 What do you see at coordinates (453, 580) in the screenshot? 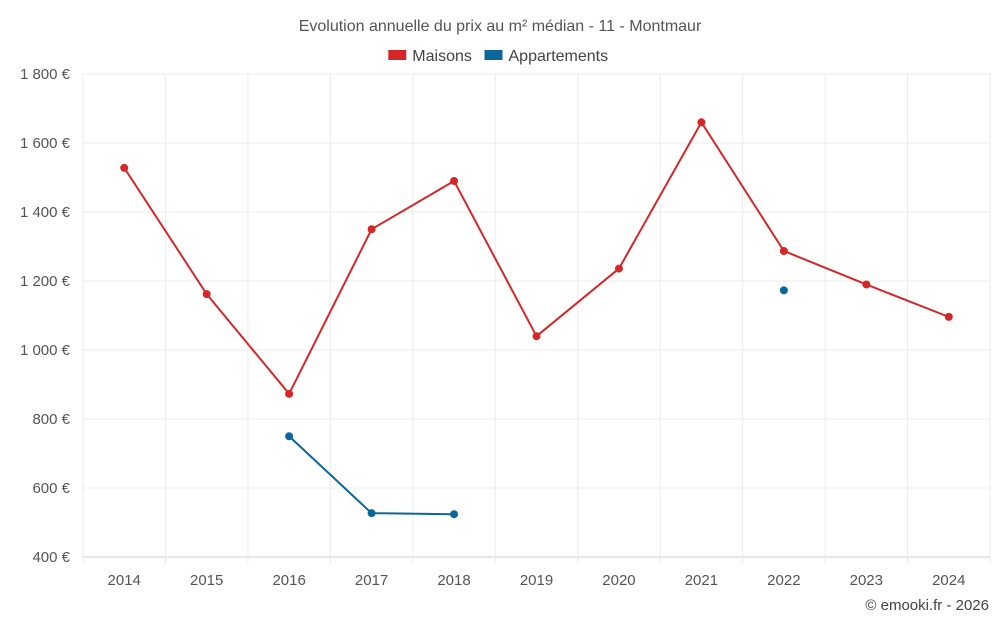
I see `x-tick-label: 2018` at bounding box center [453, 580].